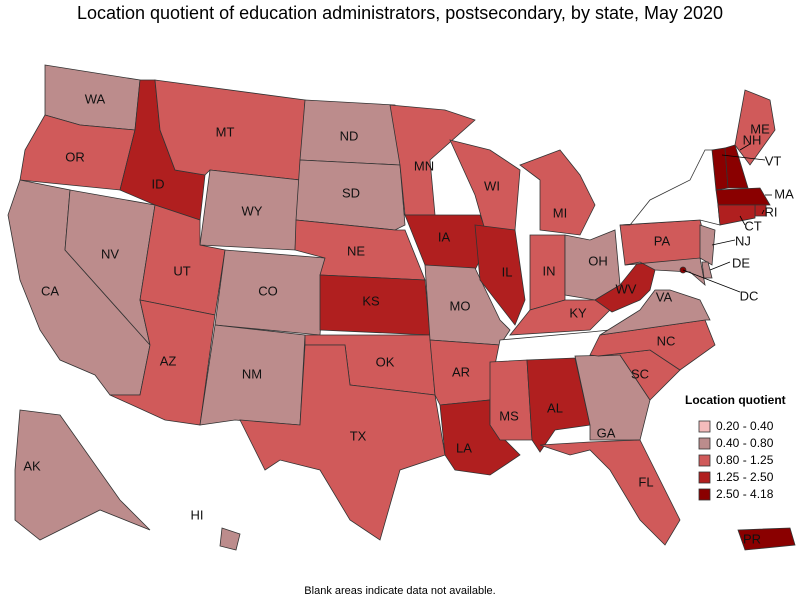  What do you see at coordinates (351, 192) in the screenshot?
I see `state-label: SD` at bounding box center [351, 192].